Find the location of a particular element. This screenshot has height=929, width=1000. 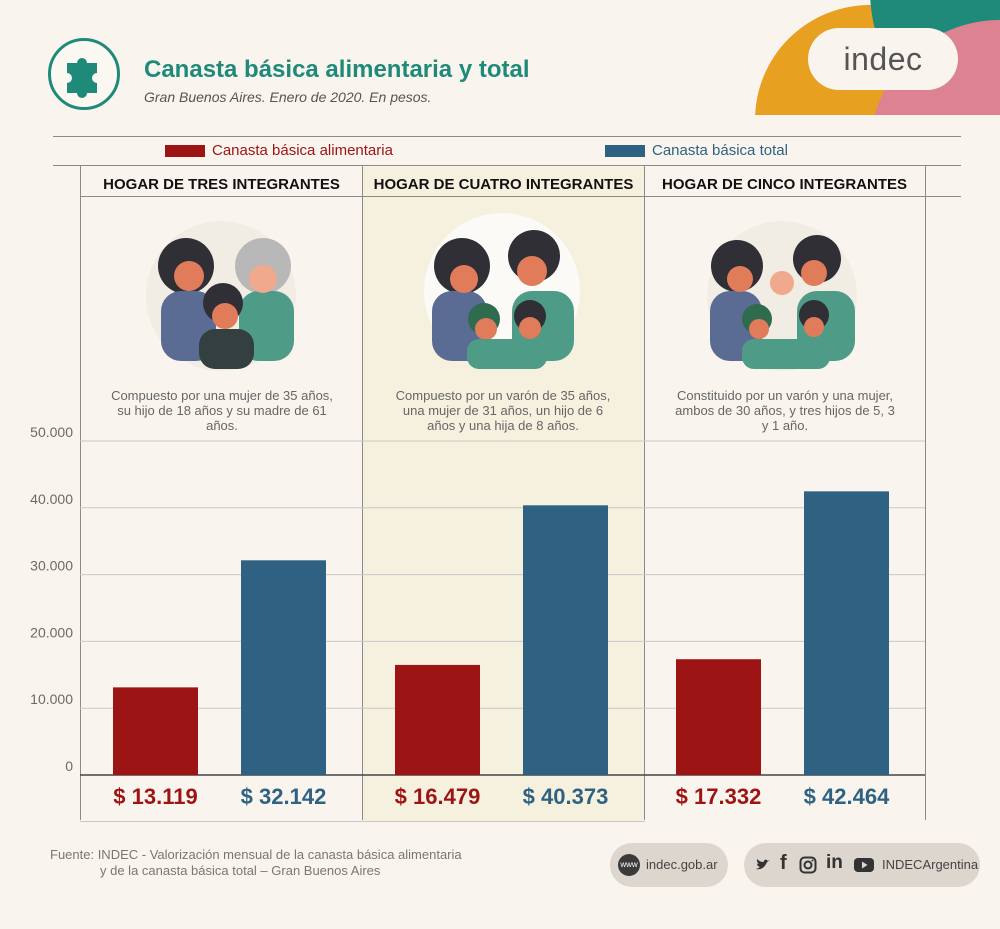

household-title: HOGAR DE CUATRO INTEGRANTES is located at coordinates (503, 184).